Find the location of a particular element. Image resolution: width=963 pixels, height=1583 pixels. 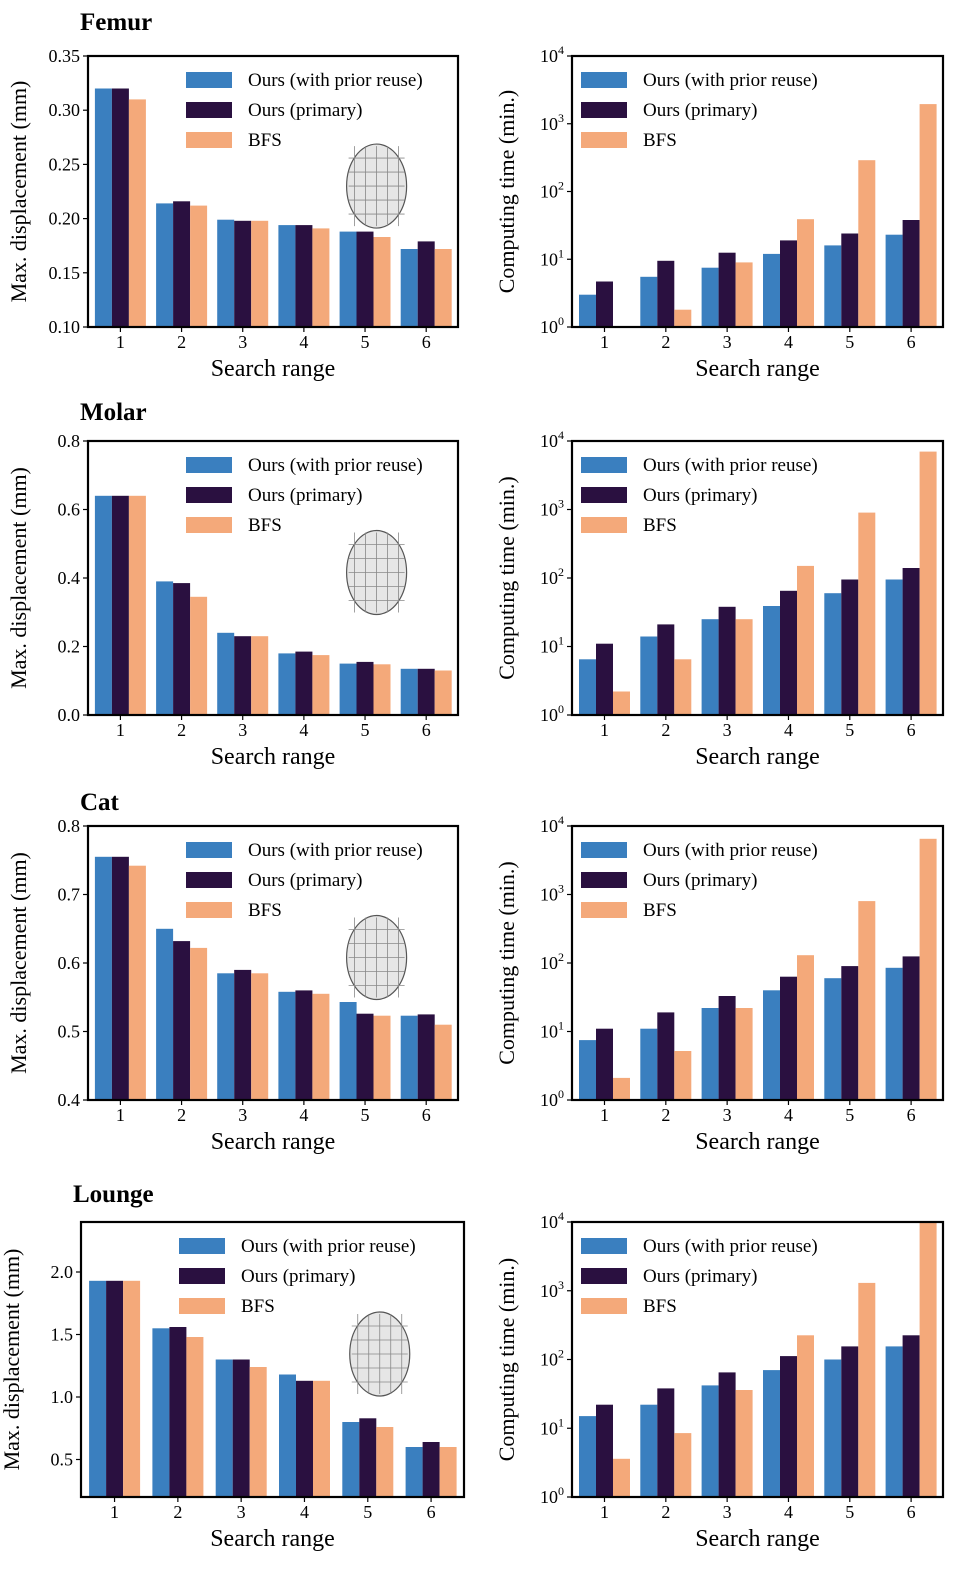

molar-disp-ytick-label: 0.2 is located at coordinates (69, 647).